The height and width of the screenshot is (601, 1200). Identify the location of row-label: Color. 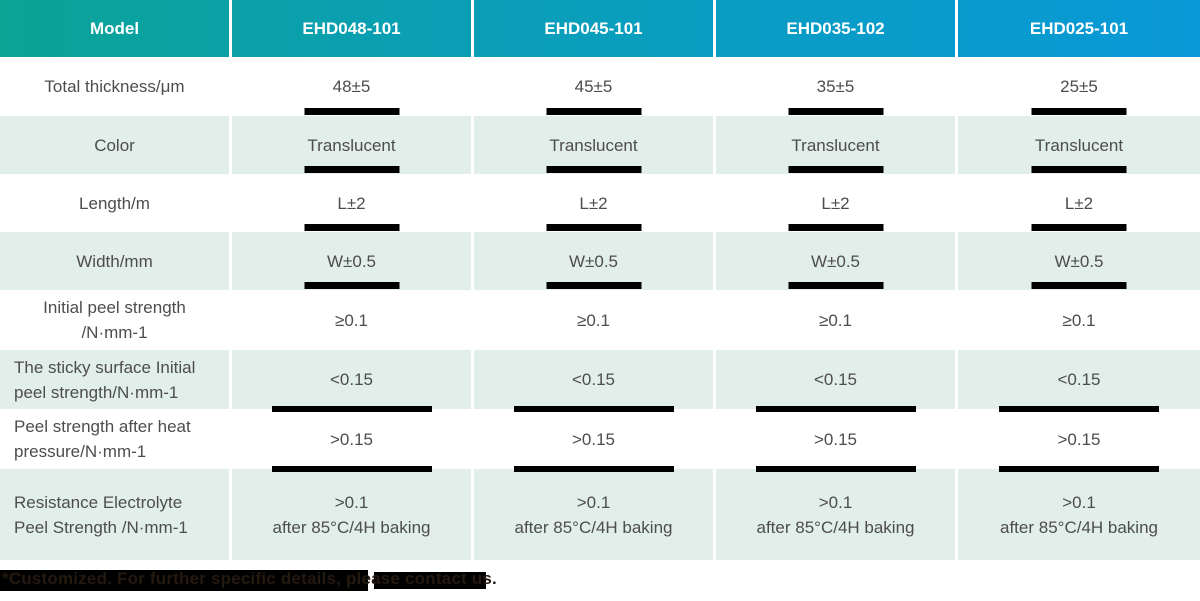
(116, 145).